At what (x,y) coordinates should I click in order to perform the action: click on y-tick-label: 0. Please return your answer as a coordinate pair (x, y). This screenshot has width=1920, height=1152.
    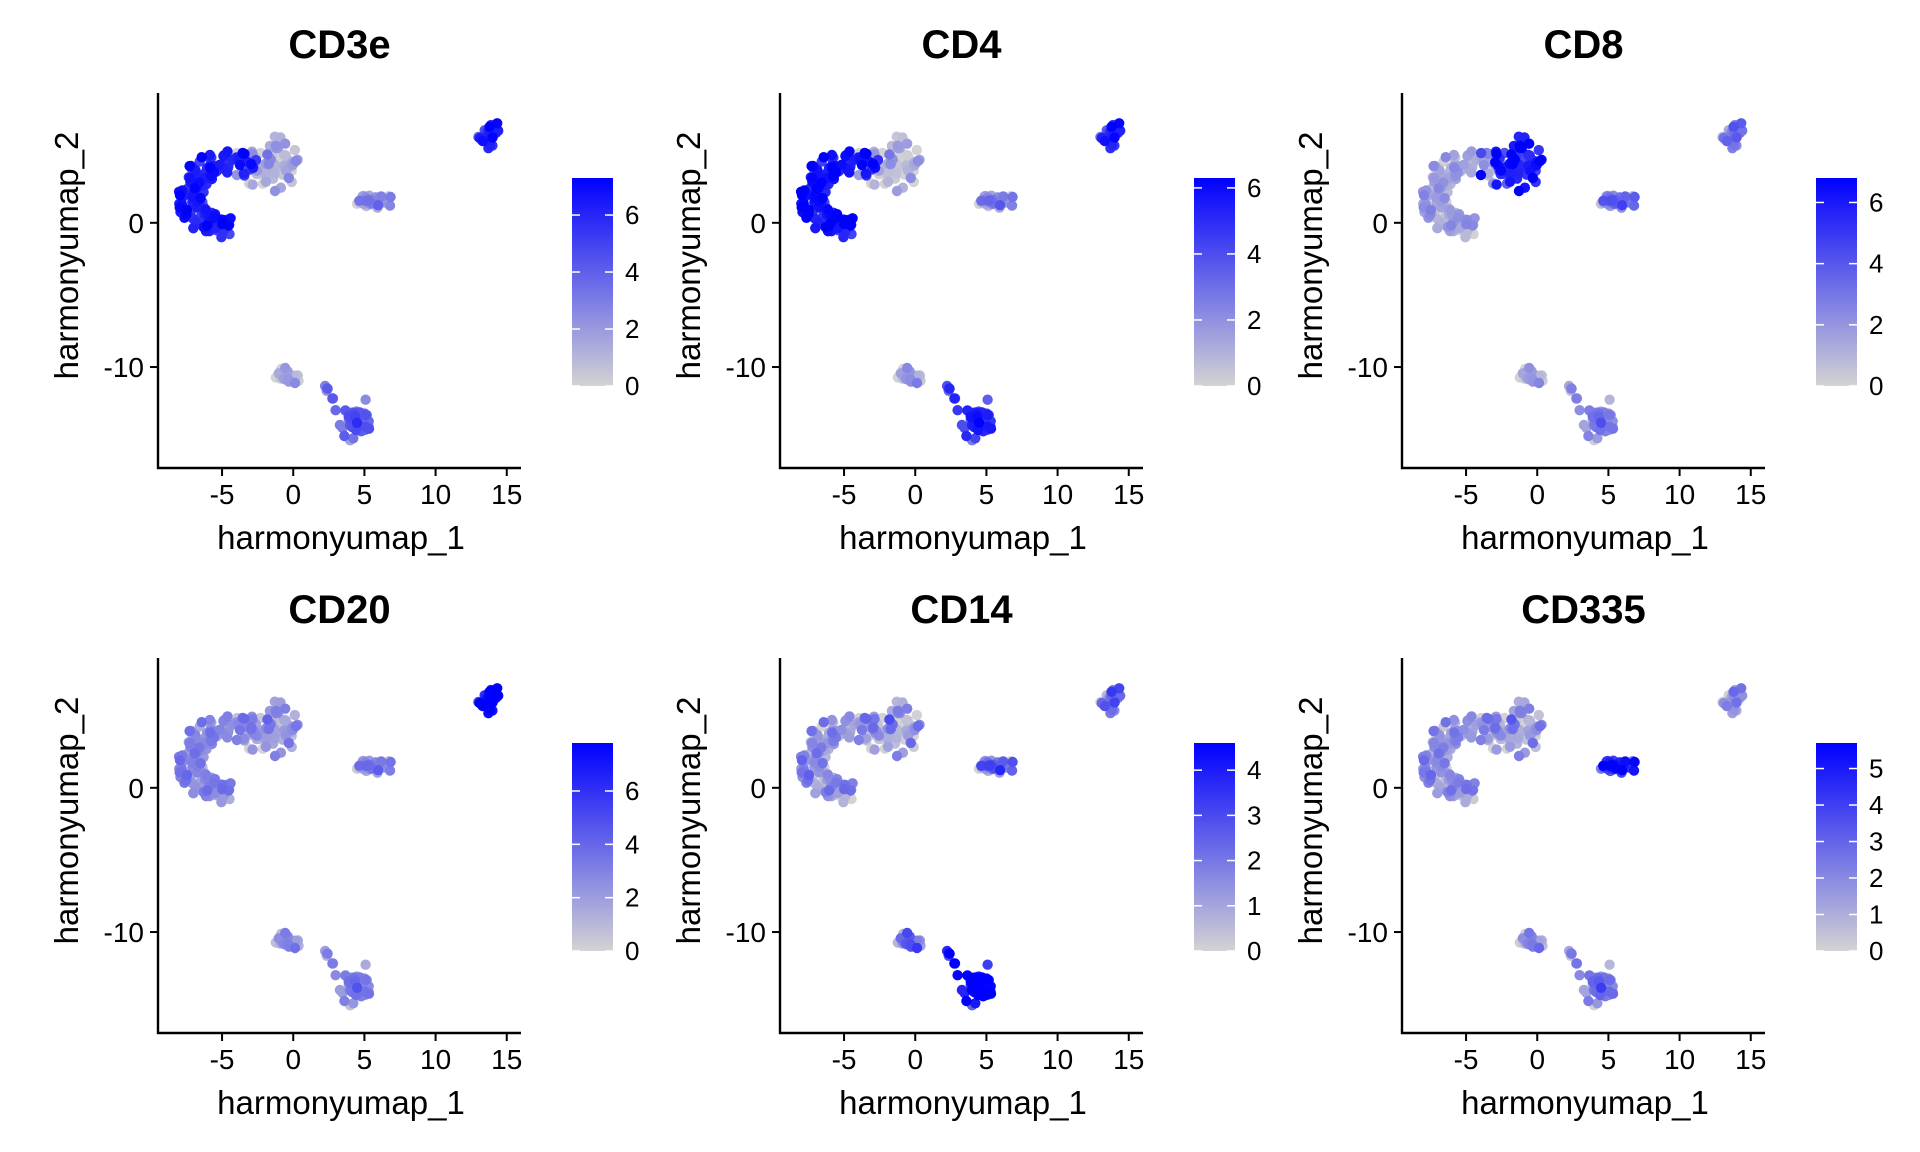
    Looking at the image, I should click on (758, 788).